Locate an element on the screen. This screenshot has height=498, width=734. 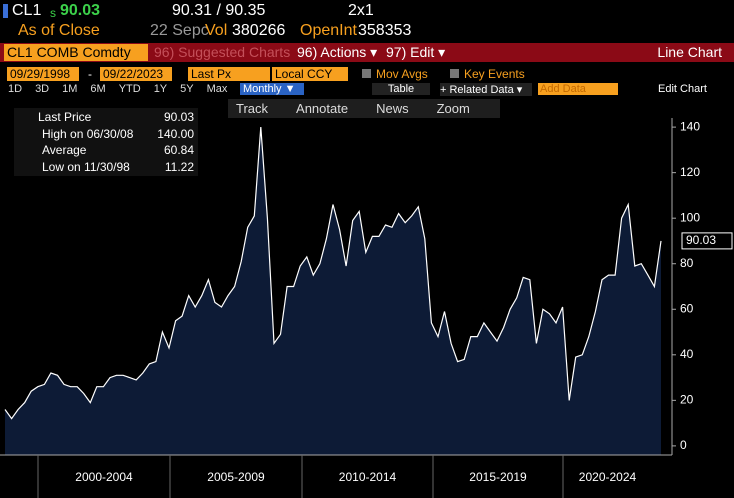
legend-value: 11.22 is located at coordinates (179, 166).